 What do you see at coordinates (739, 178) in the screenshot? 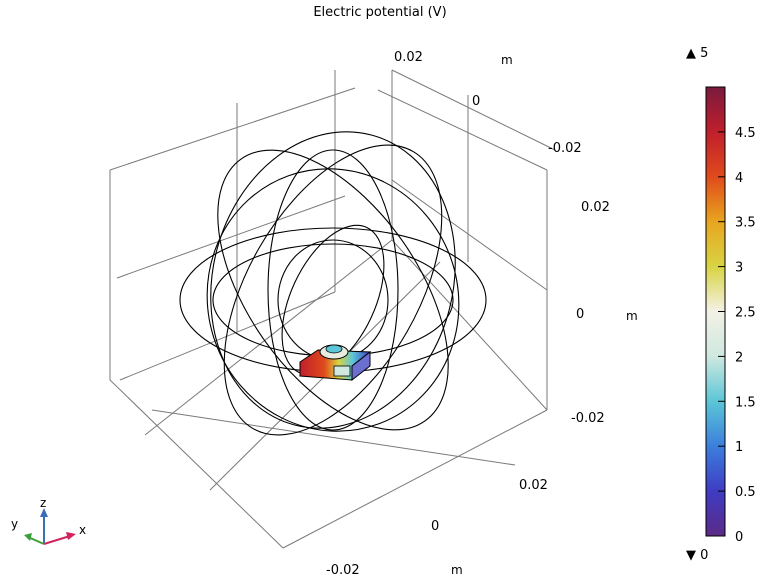
I see `colorbar-tick-label: 4` at bounding box center [739, 178].